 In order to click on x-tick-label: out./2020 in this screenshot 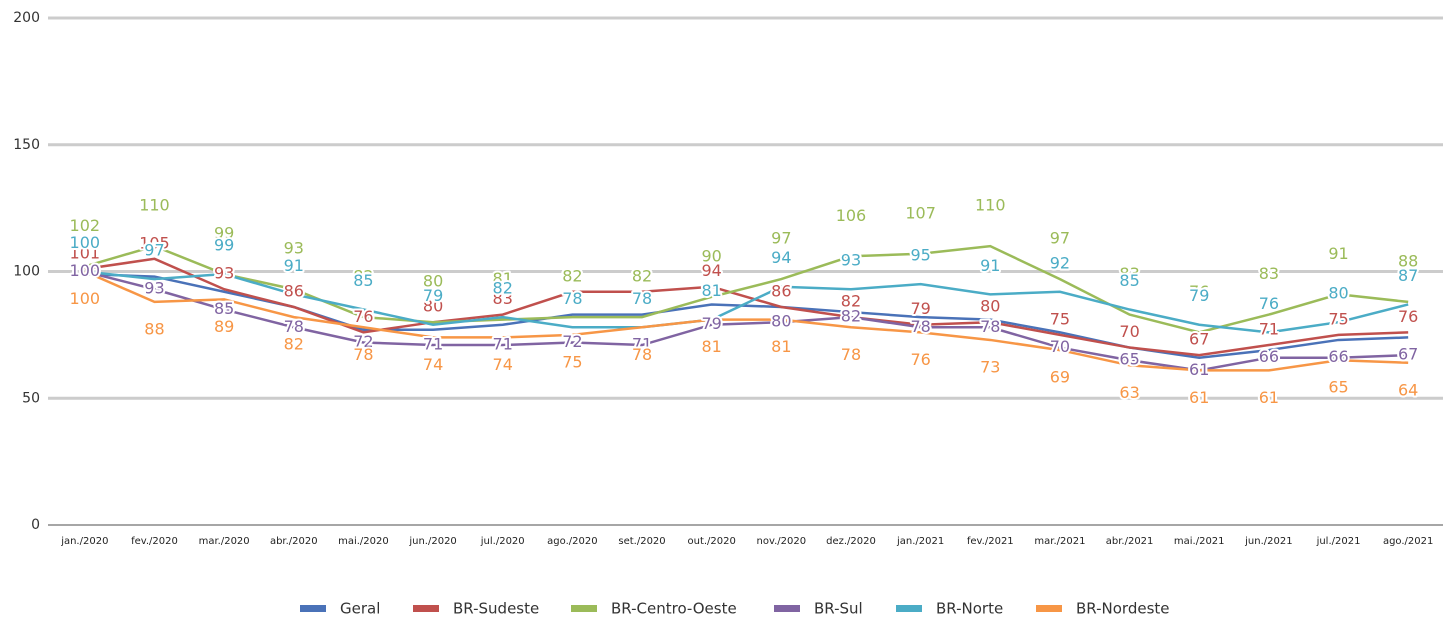, I will do `click(711, 541)`.